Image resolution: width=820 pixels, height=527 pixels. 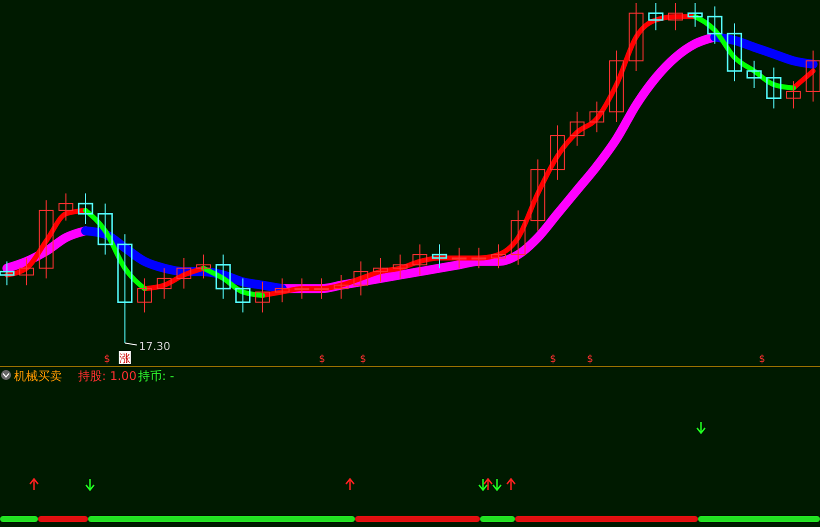 I want to click on text: 持币: -, so click(x=156, y=376).